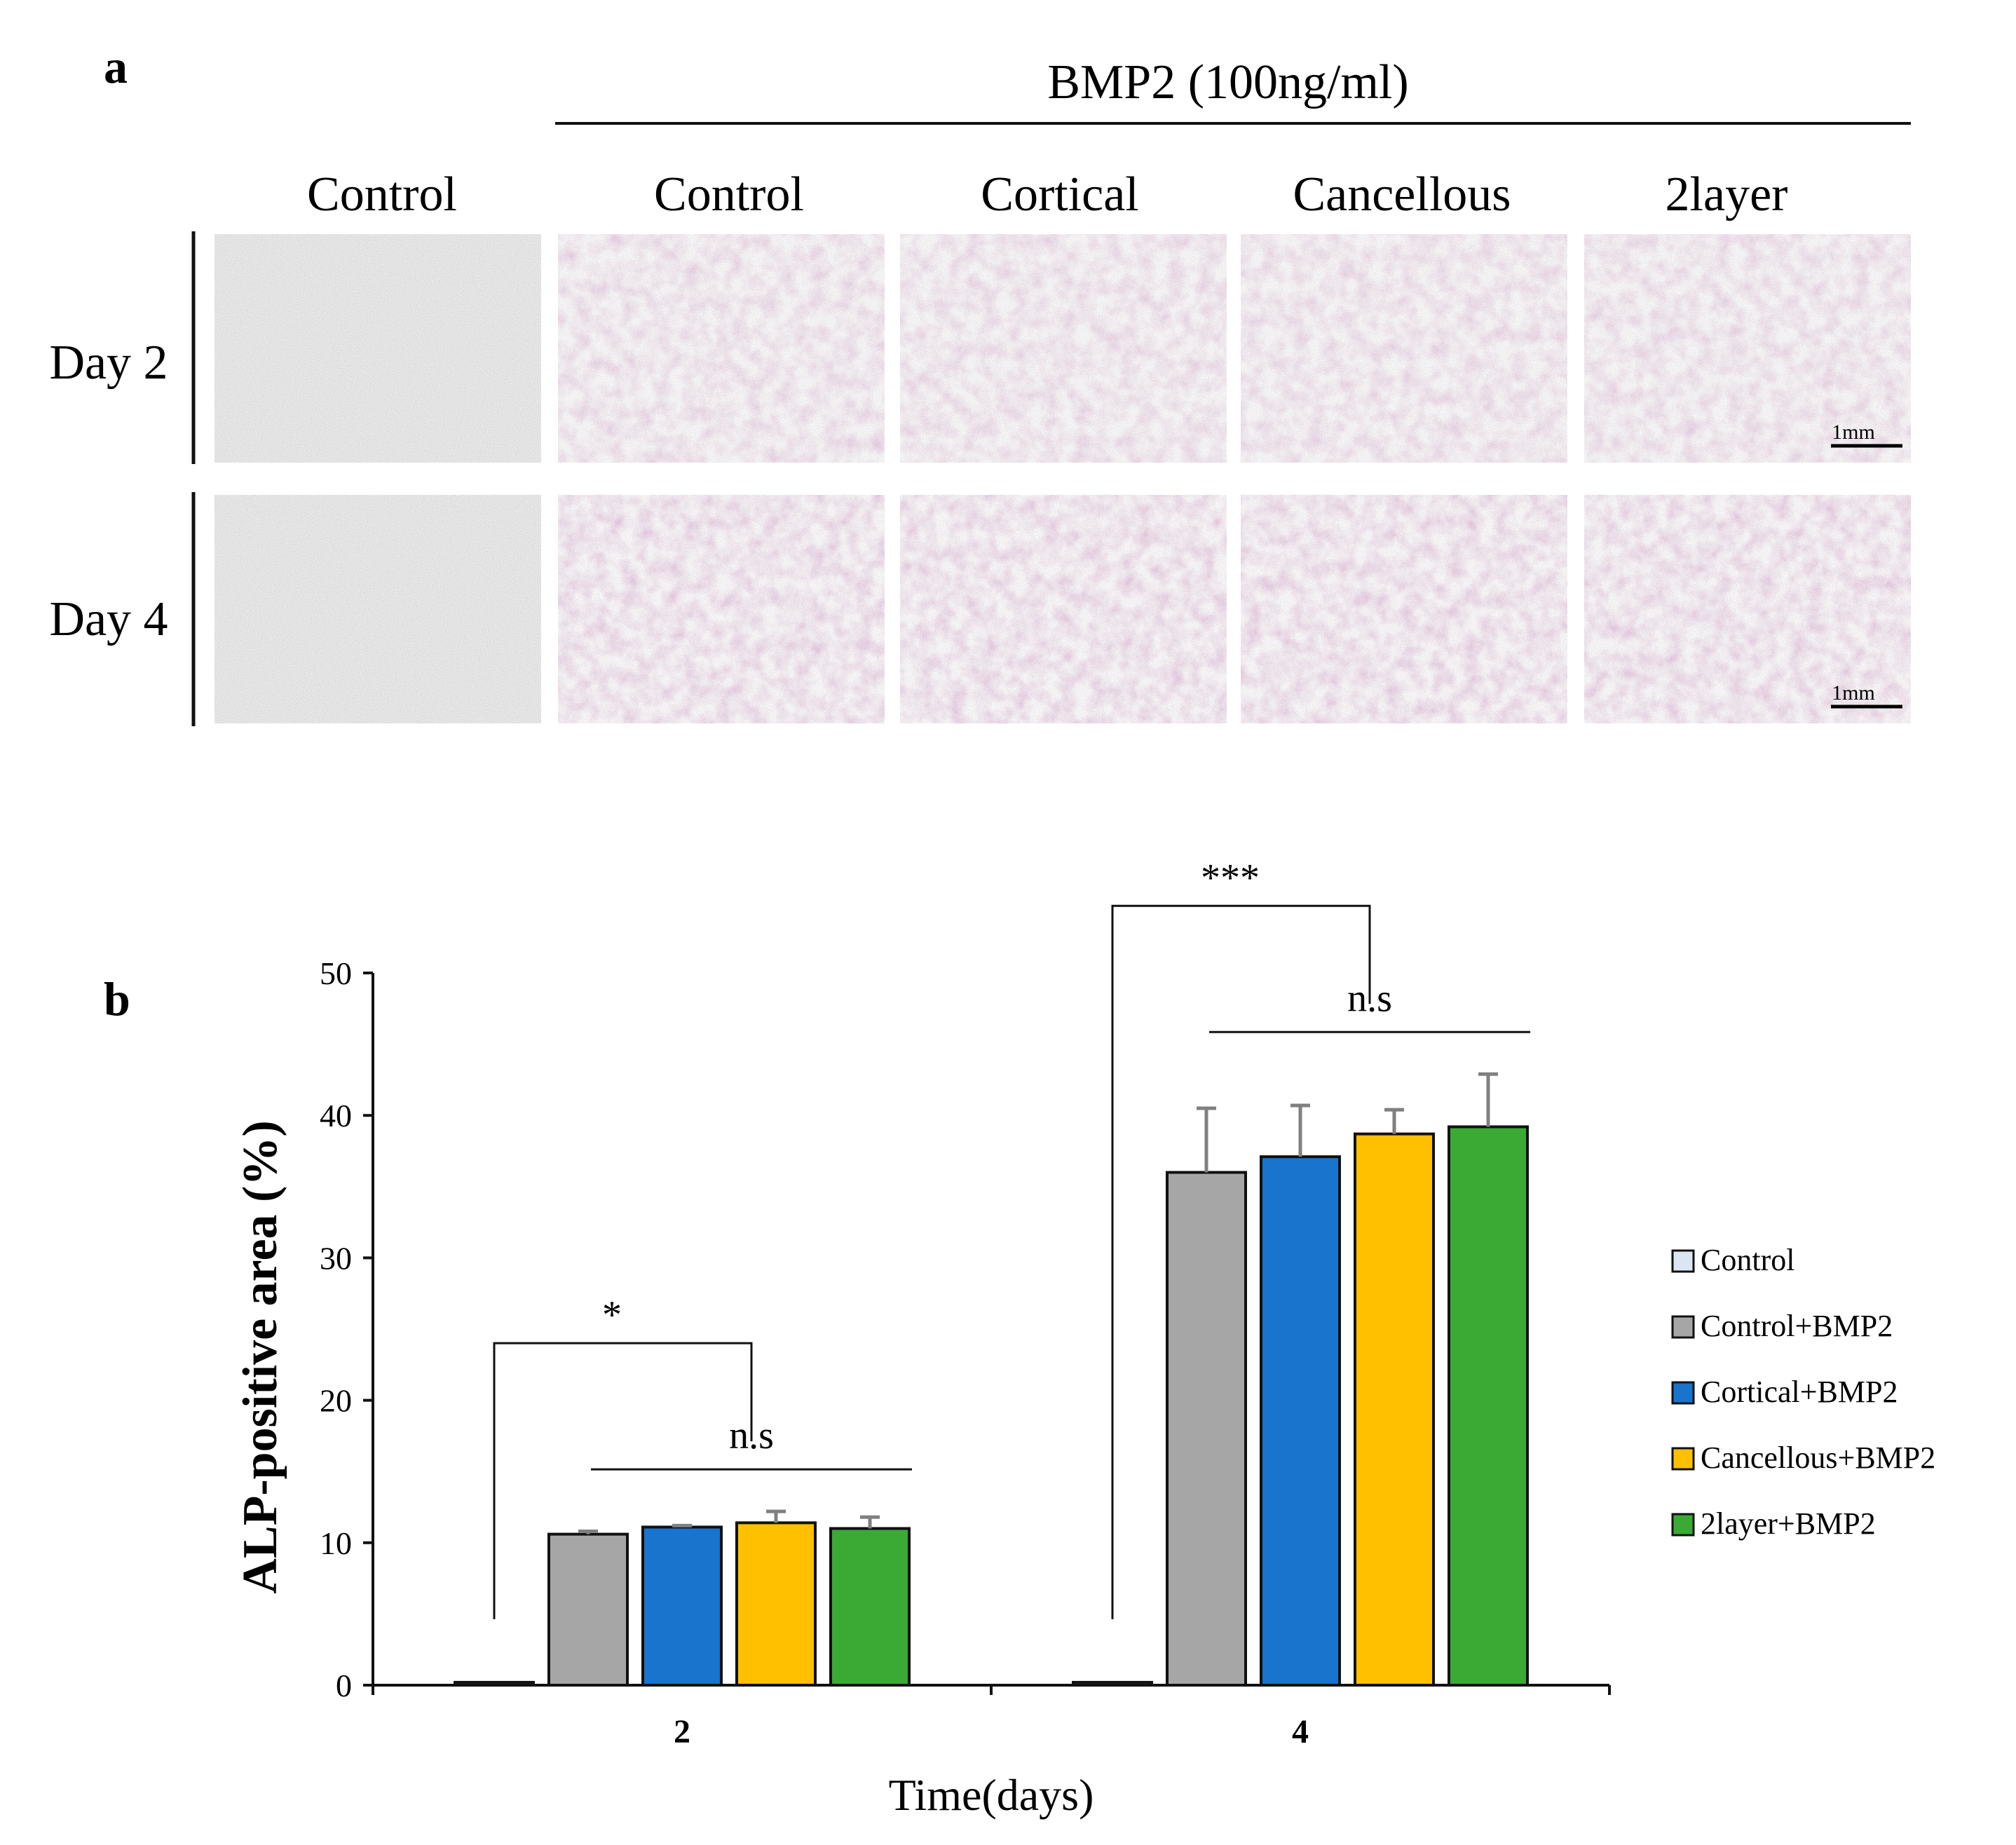 The height and width of the screenshot is (1845, 2016). I want to click on y-axis-label: ALP-positive area (%), so click(260, 1356).